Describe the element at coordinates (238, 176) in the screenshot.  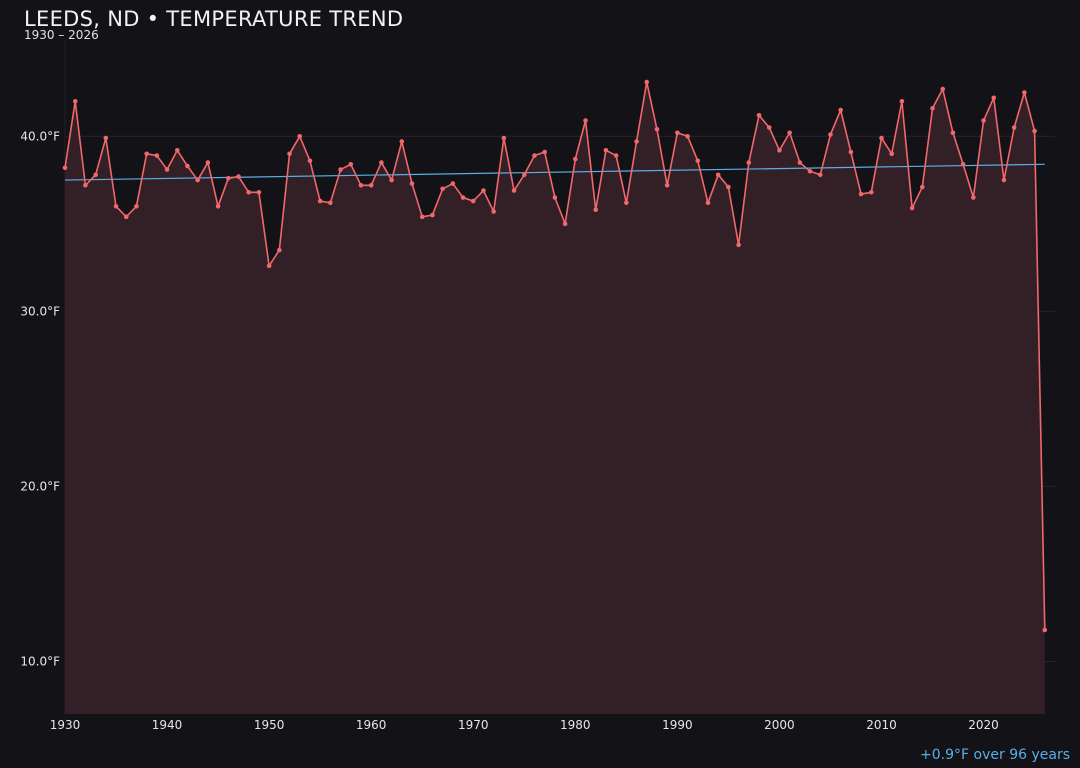
I see `data-point-1947` at that location.